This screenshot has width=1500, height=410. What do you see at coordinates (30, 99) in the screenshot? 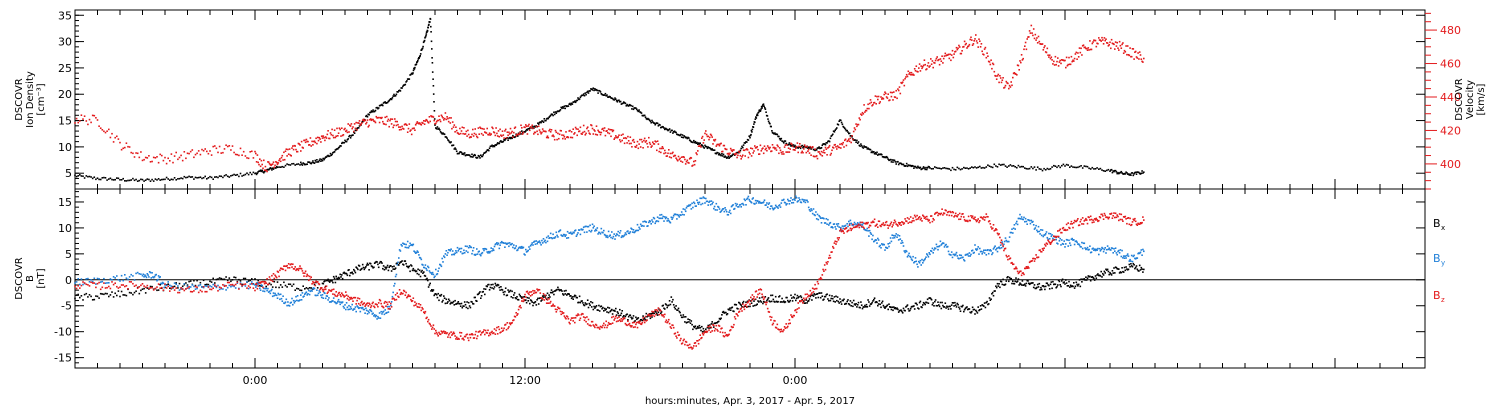
I see `y-axis-label-line: Ion Density` at bounding box center [30, 99].